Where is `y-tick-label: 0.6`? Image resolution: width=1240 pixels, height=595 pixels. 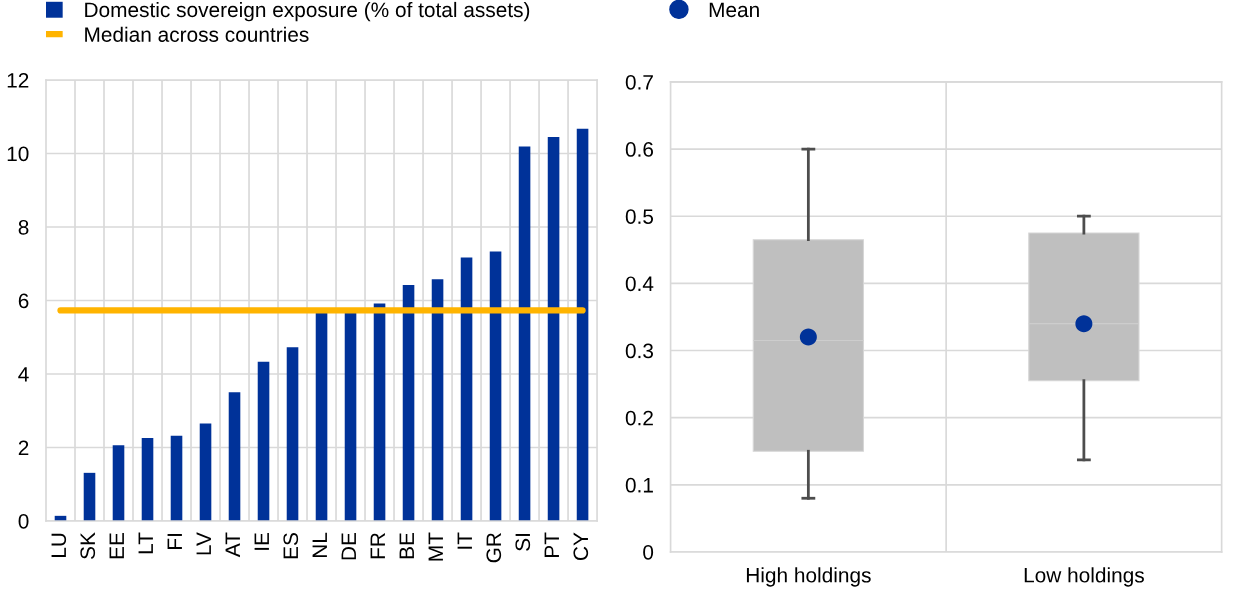
y-tick-label: 0.6 is located at coordinates (639, 149).